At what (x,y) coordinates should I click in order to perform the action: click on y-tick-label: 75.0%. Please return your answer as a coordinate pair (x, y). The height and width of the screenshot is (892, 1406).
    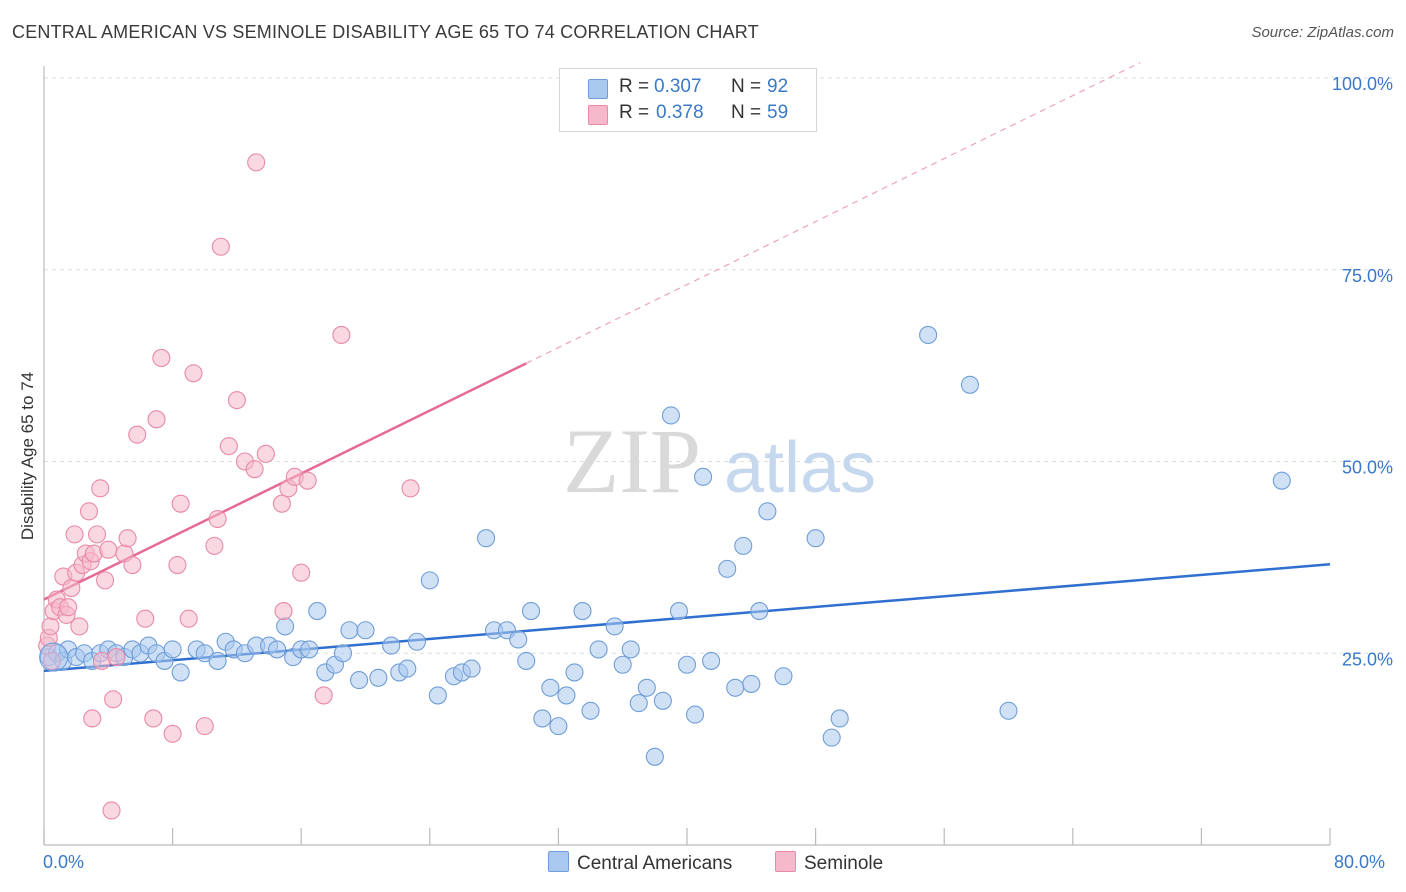
    Looking at the image, I should click on (1367, 276).